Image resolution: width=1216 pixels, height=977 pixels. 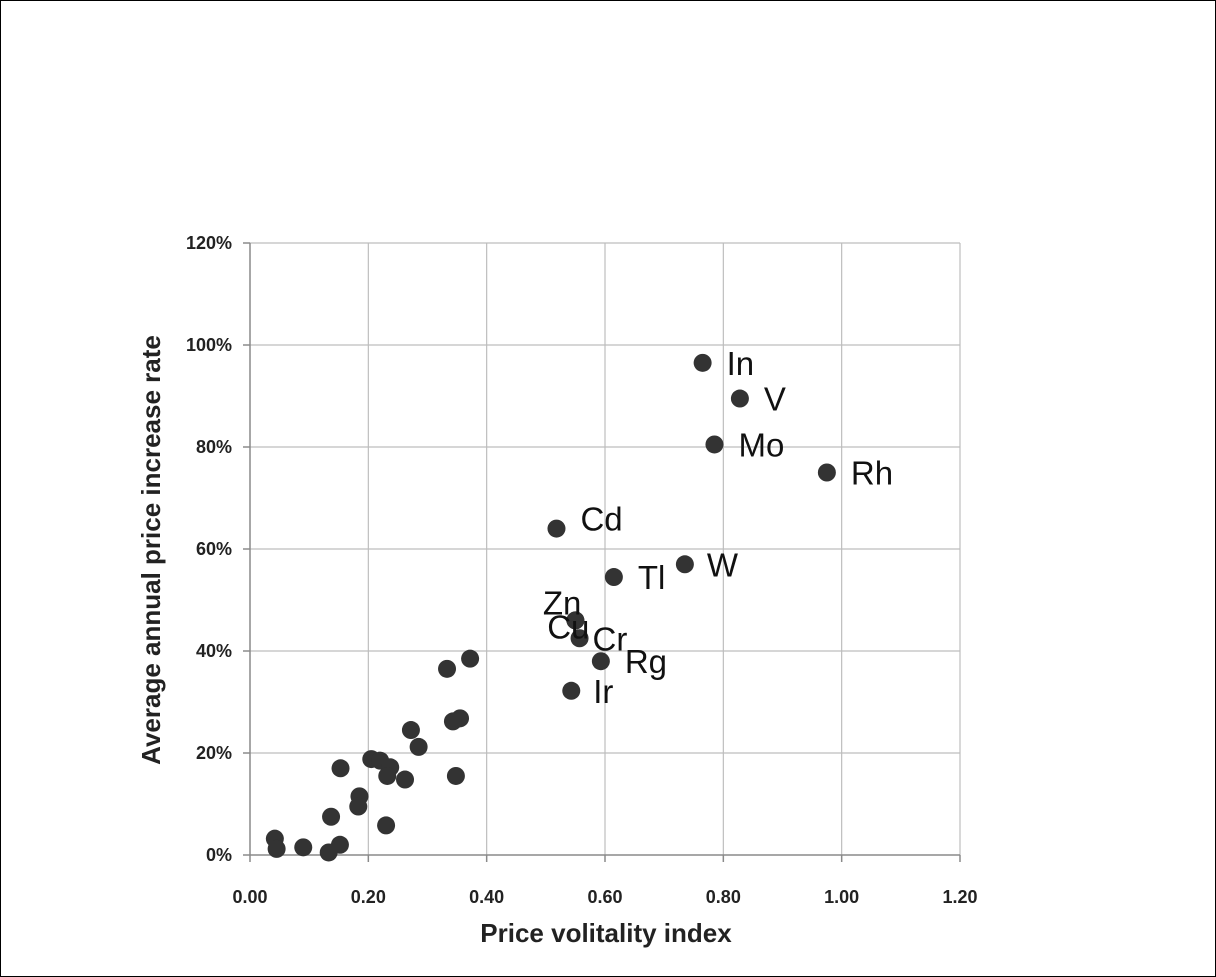 I want to click on point-label-tl: Tl, so click(x=652, y=577).